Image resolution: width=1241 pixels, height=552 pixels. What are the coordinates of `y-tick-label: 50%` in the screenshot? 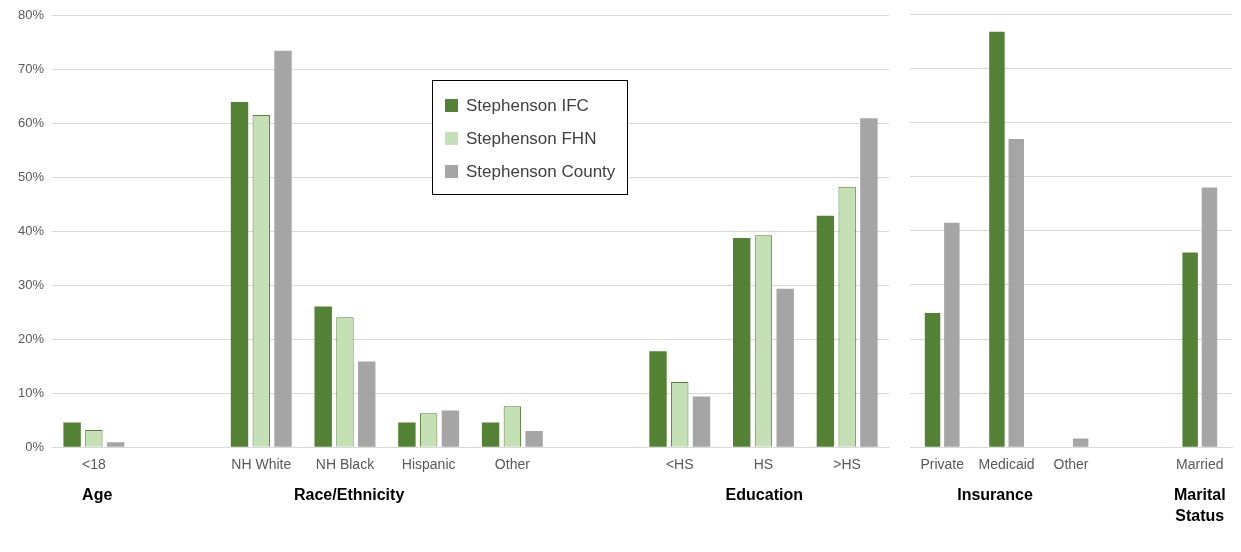 It's located at (31, 177).